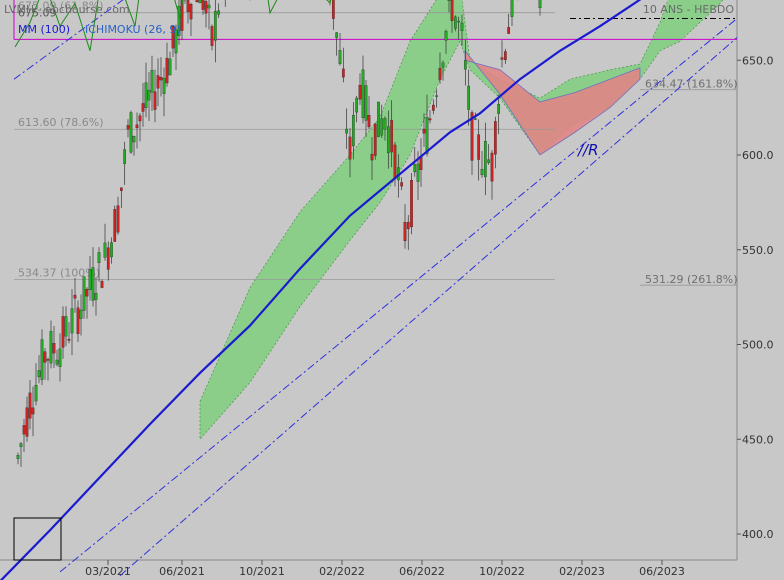 Image resolution: width=784 pixels, height=580 pixels. What do you see at coordinates (758, 439) in the screenshot?
I see `y-tick-label: 450.0` at bounding box center [758, 439].